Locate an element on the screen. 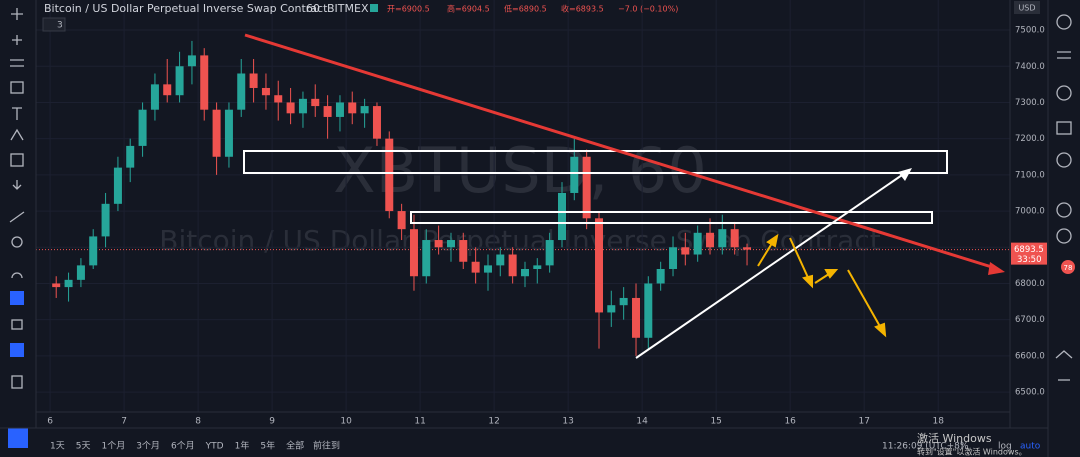 The width and height of the screenshot is (1080, 457). os-watermark-title: 激活 Windows is located at coordinates (954, 438).